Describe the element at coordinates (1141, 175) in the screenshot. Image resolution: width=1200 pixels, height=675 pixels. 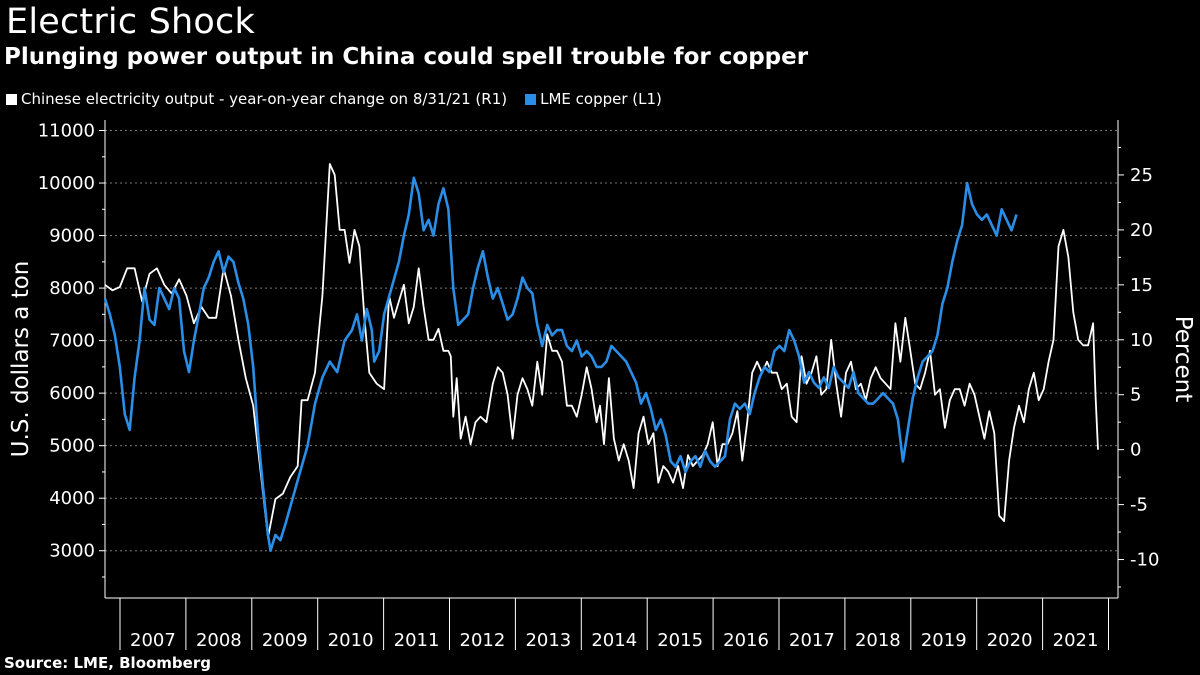
I see `right-tick-label: 25` at that location.